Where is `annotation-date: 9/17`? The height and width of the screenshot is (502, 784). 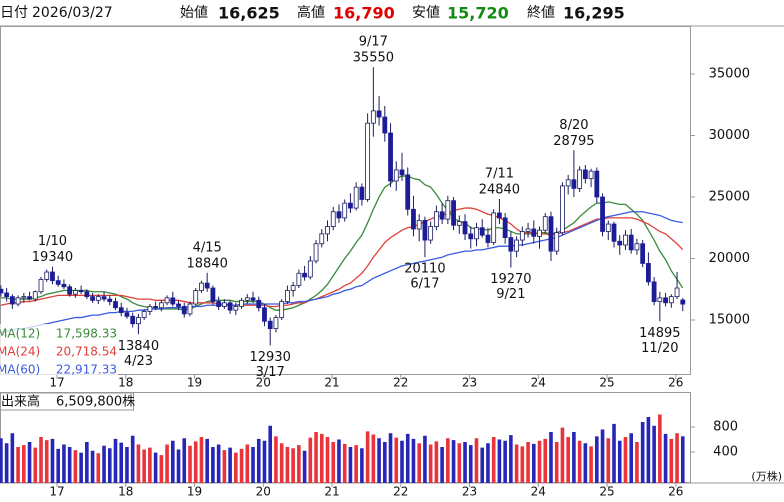
annotation-date: 9/17 is located at coordinates (373, 42).